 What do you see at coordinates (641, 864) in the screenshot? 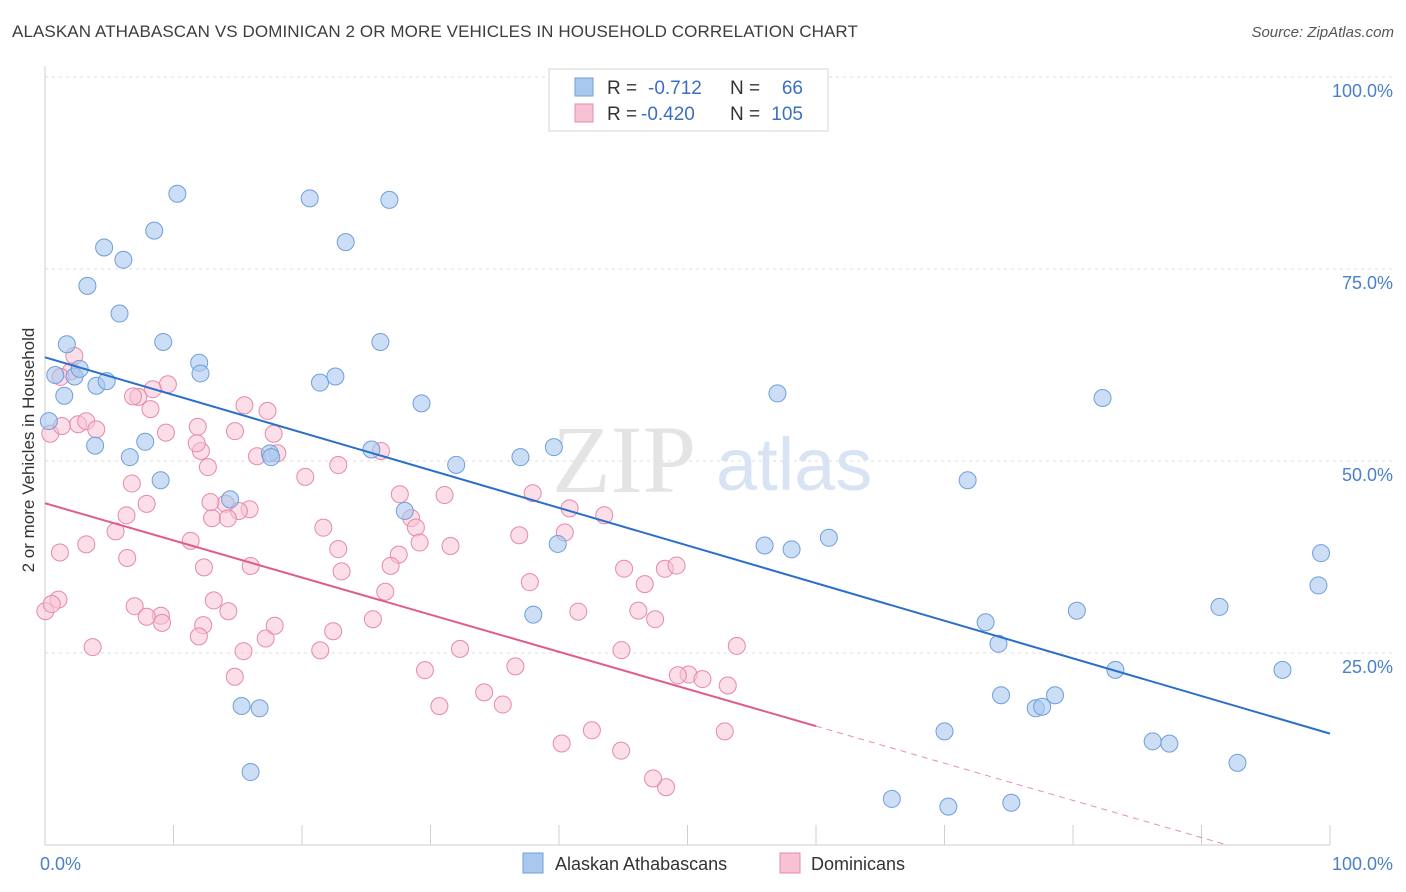
I see `series-legend-label-blue: Alaskan Athabascans` at bounding box center [641, 864].